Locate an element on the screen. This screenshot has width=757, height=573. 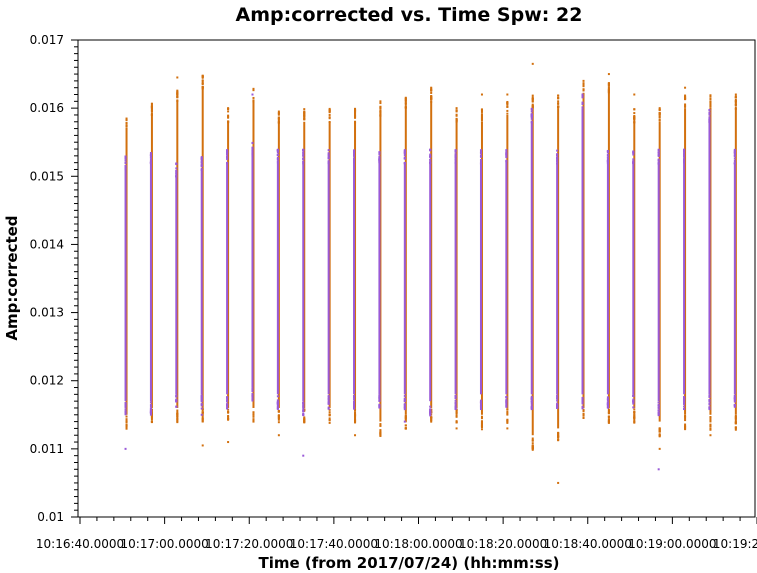
y-tick-label: 0.017 is located at coordinates (47, 40).